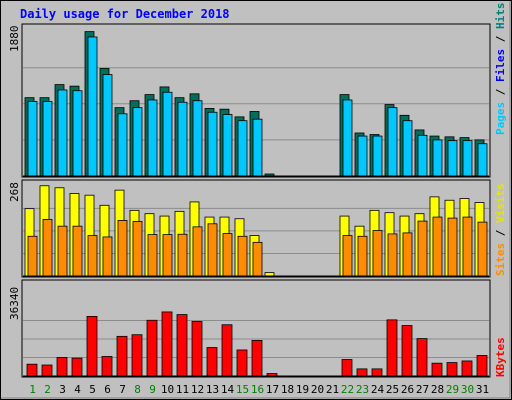 The height and width of the screenshot is (400, 512). I want to click on xtick-day-19: 19, so click(302, 389).